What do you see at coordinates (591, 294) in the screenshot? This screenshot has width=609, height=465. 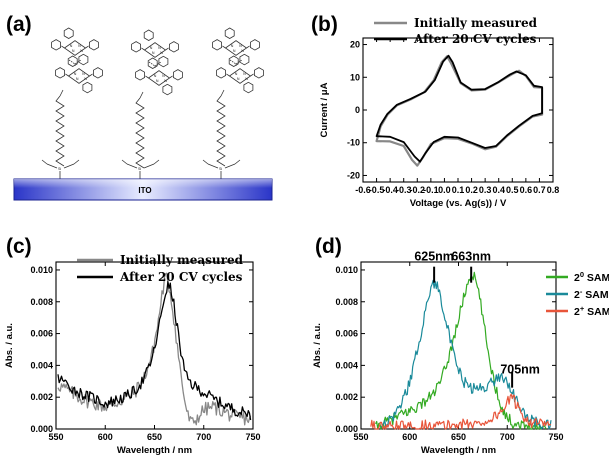 I see `legend-label: 2- SAM` at bounding box center [591, 294].